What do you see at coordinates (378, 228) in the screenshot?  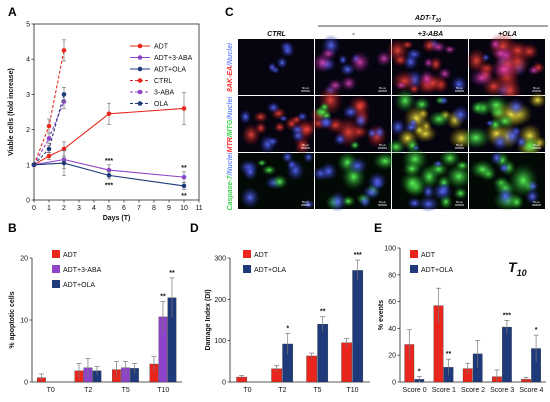 I see `panel-letter-e: E` at bounding box center [378, 228].